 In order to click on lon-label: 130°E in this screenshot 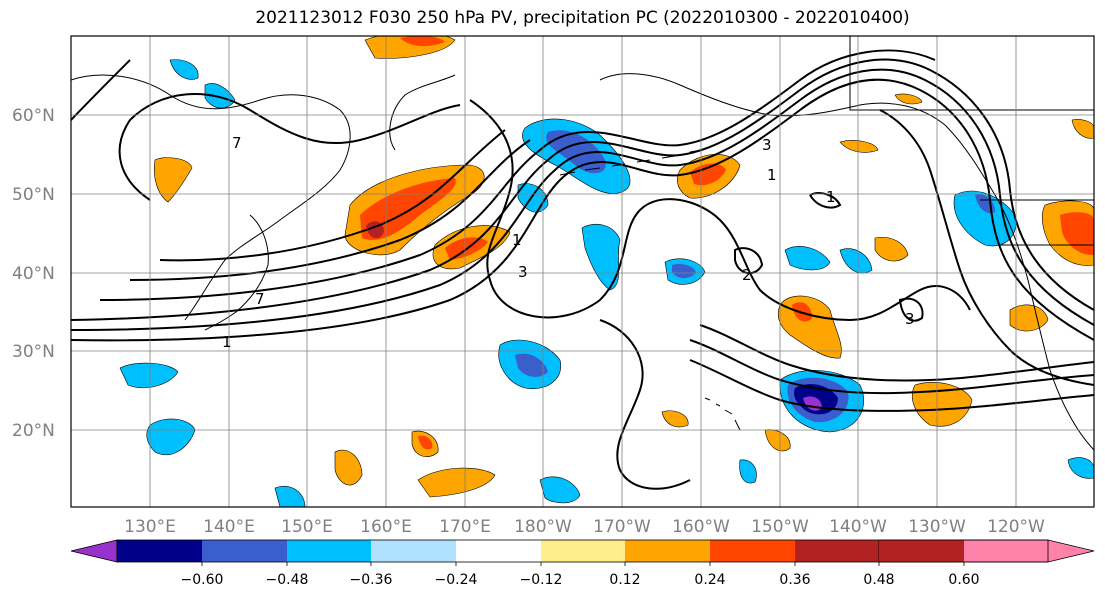, I will do `click(150, 527)`.